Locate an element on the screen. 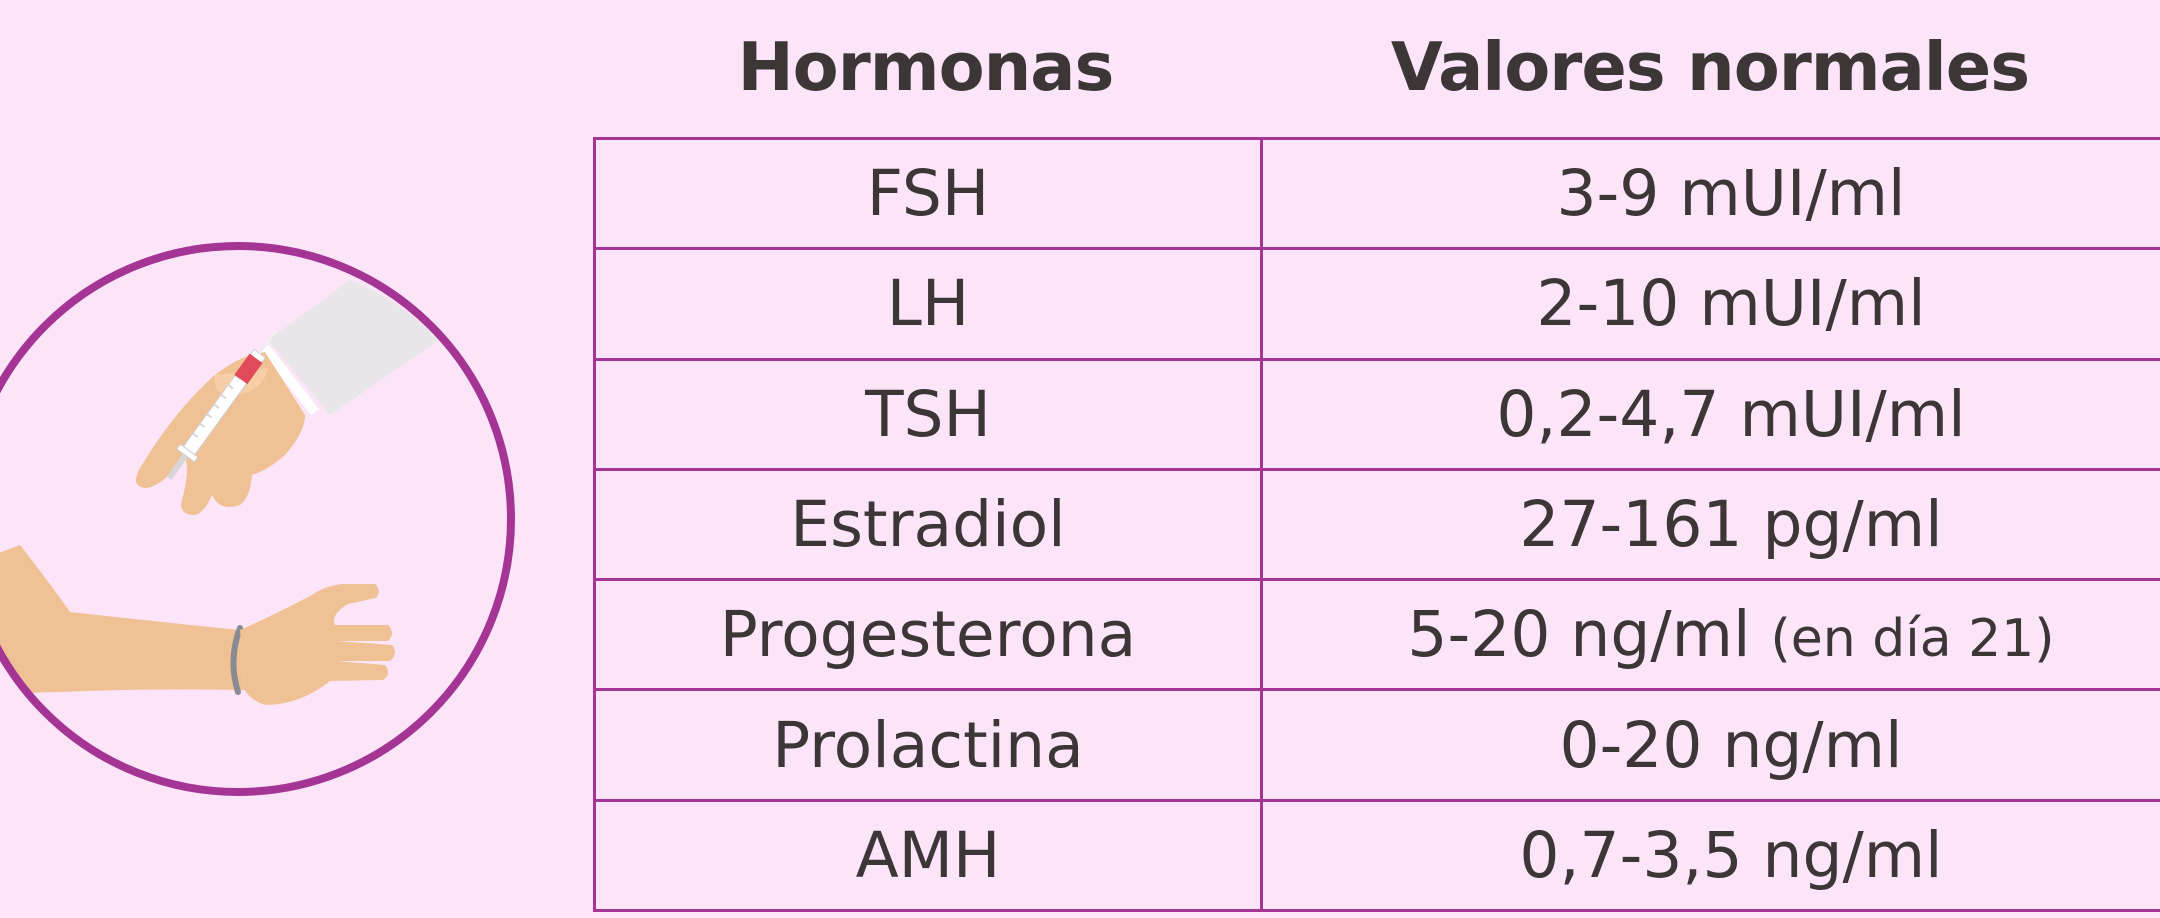 The height and width of the screenshot is (918, 2160). hormone-value: 0,2-4,7 mUI/ml is located at coordinates (1710, 414).